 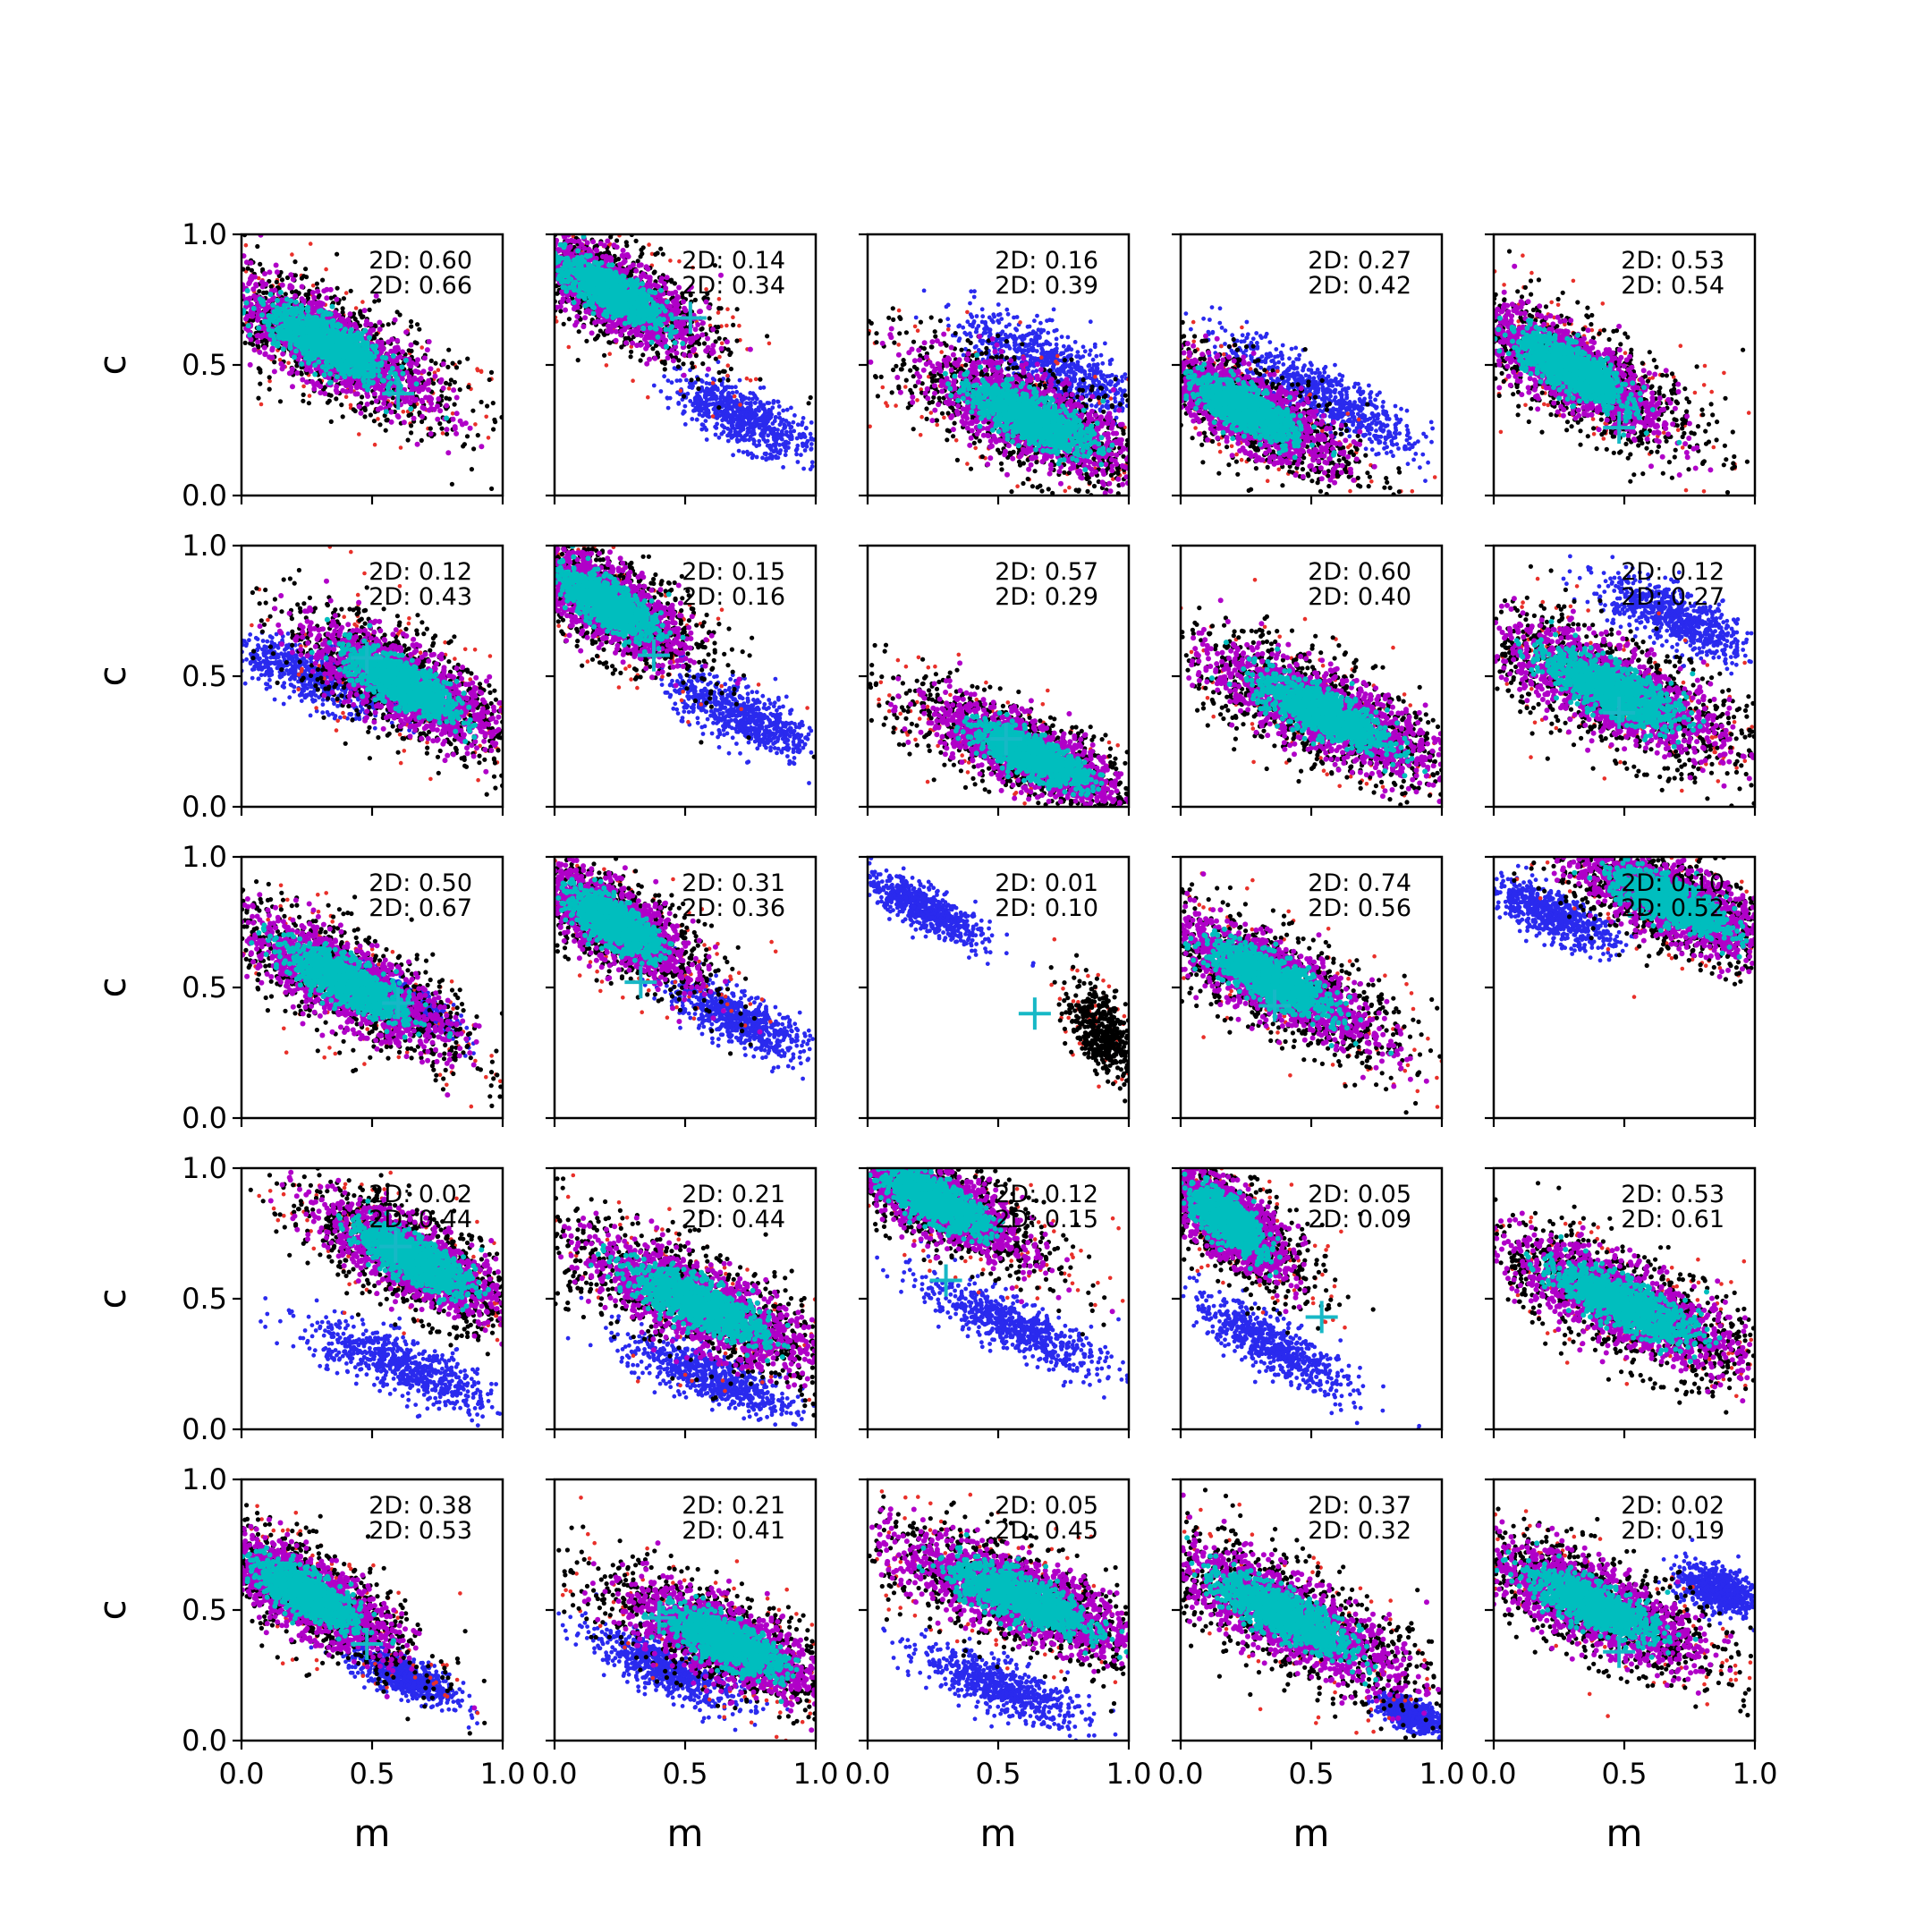 I want to click on stat-label: 2D: 0.31, so click(x=733, y=883).